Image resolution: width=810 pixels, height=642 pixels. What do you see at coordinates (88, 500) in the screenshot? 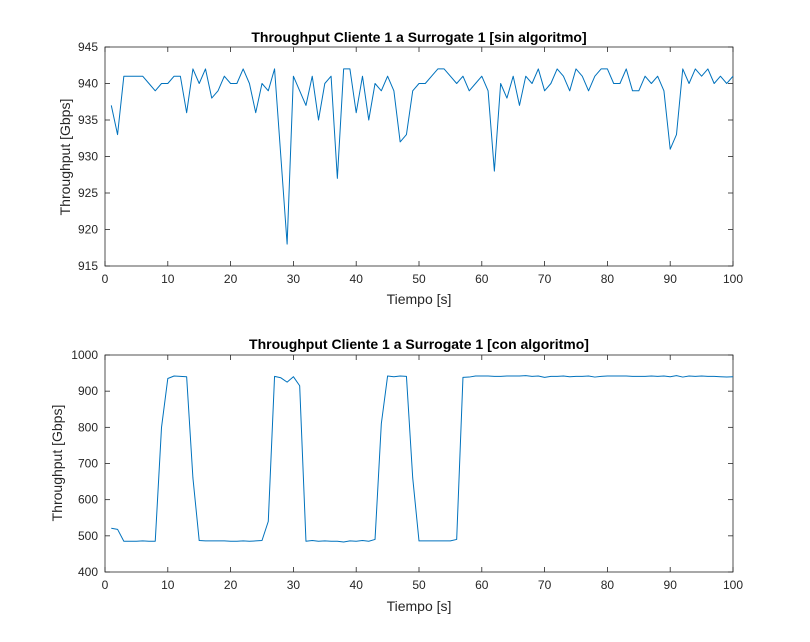
I see `y-tick-label: 600` at bounding box center [88, 500].